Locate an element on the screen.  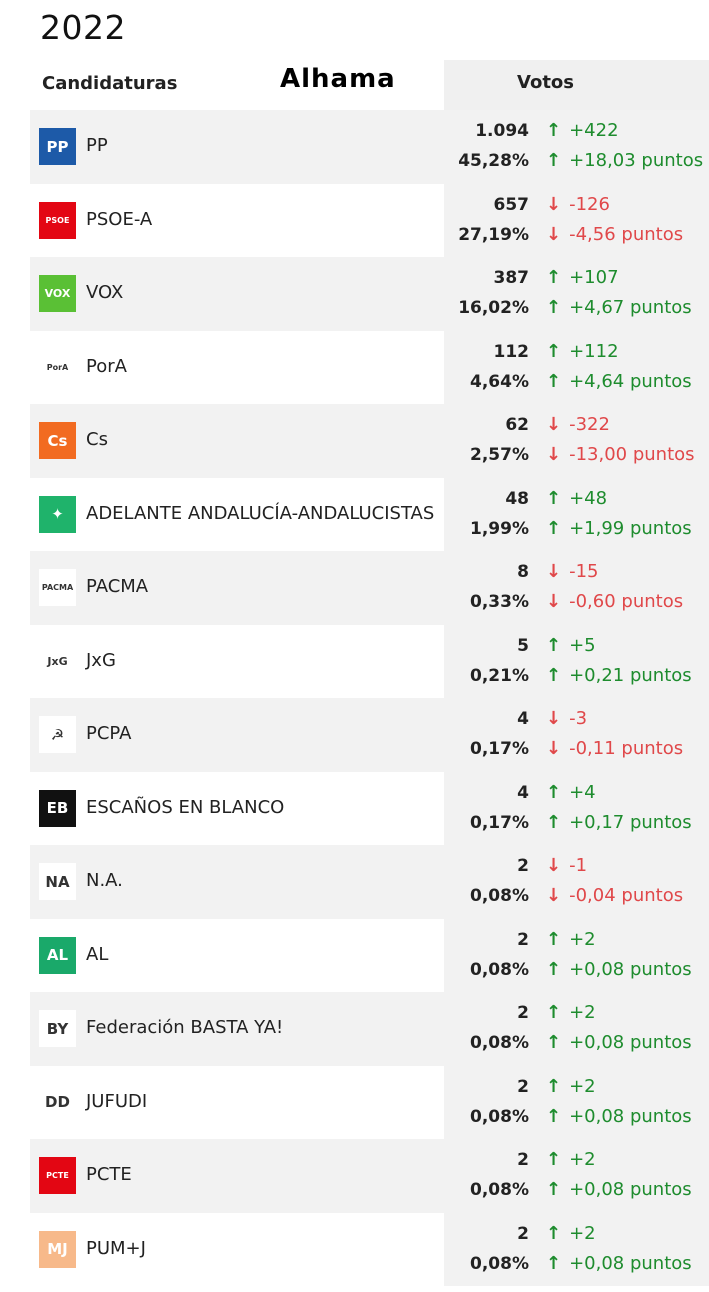
al-logo-icon: AL is located at coordinates (57, 955).